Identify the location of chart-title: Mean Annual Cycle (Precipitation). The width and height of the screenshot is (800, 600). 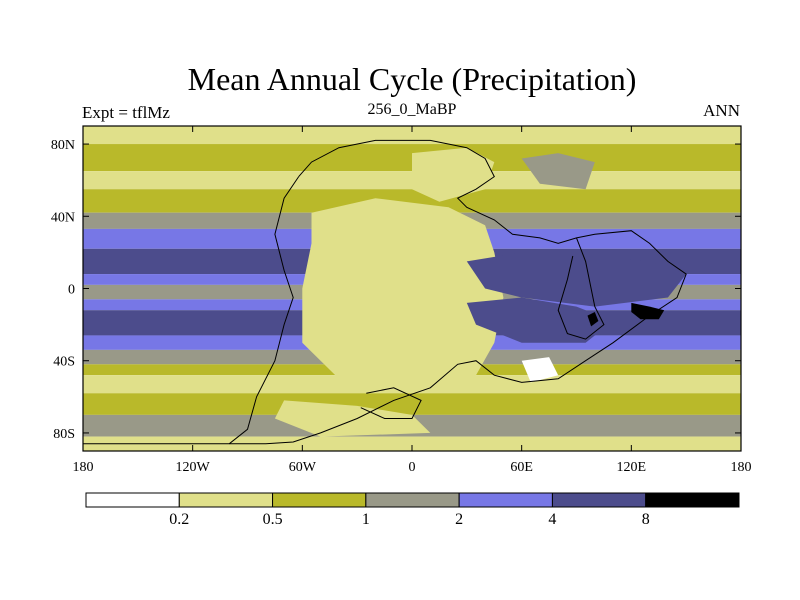
(412, 79).